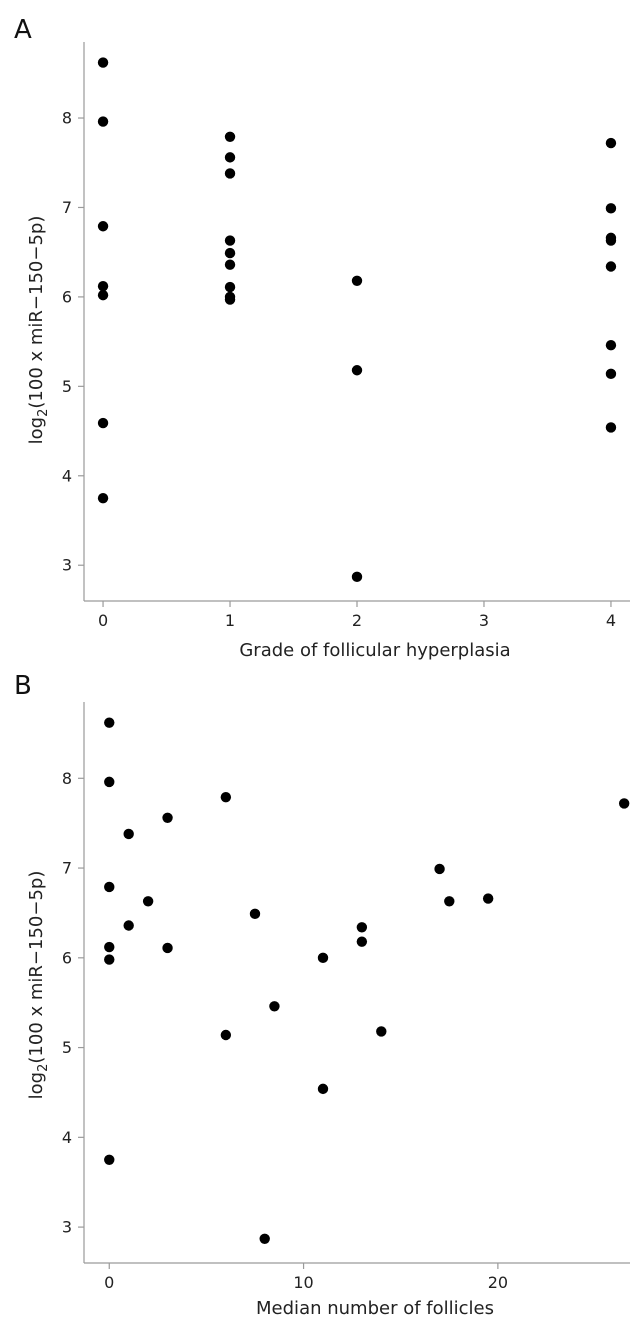 The image size is (634, 1324). What do you see at coordinates (374, 650) in the screenshot?
I see `panel-a-x-axis-title: Grade of follicular hyperplasia` at bounding box center [374, 650].